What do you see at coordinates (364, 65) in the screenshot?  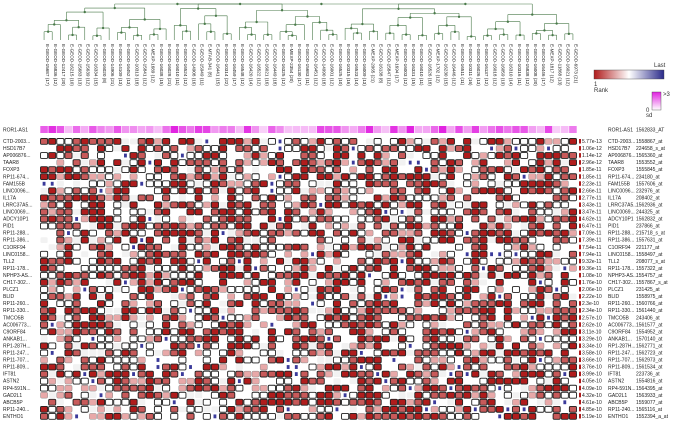 I see `column-label: E-GEOD-16009 (13)` at bounding box center [364, 65].